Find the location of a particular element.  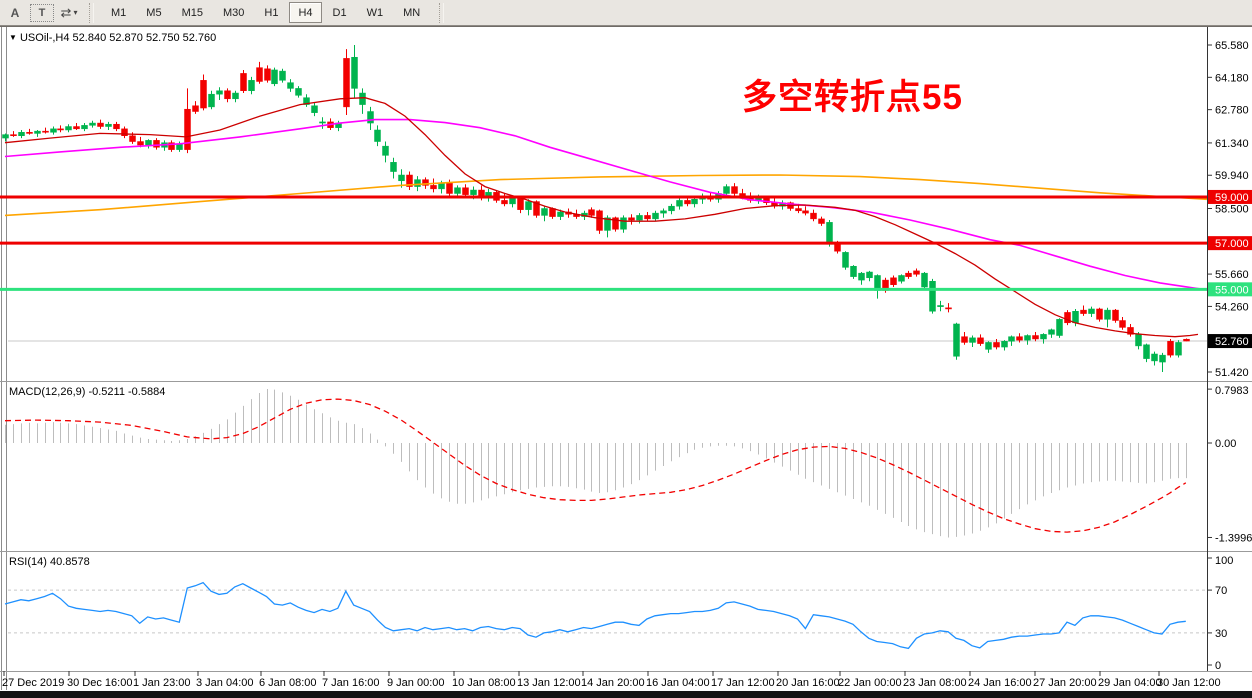

svg-text: 51.420 is located at coordinates (1232, 373).